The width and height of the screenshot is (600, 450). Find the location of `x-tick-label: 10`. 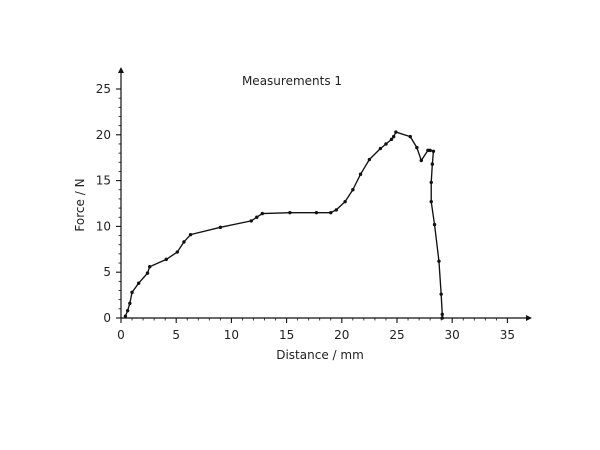

x-tick-label: 10 is located at coordinates (231, 335).